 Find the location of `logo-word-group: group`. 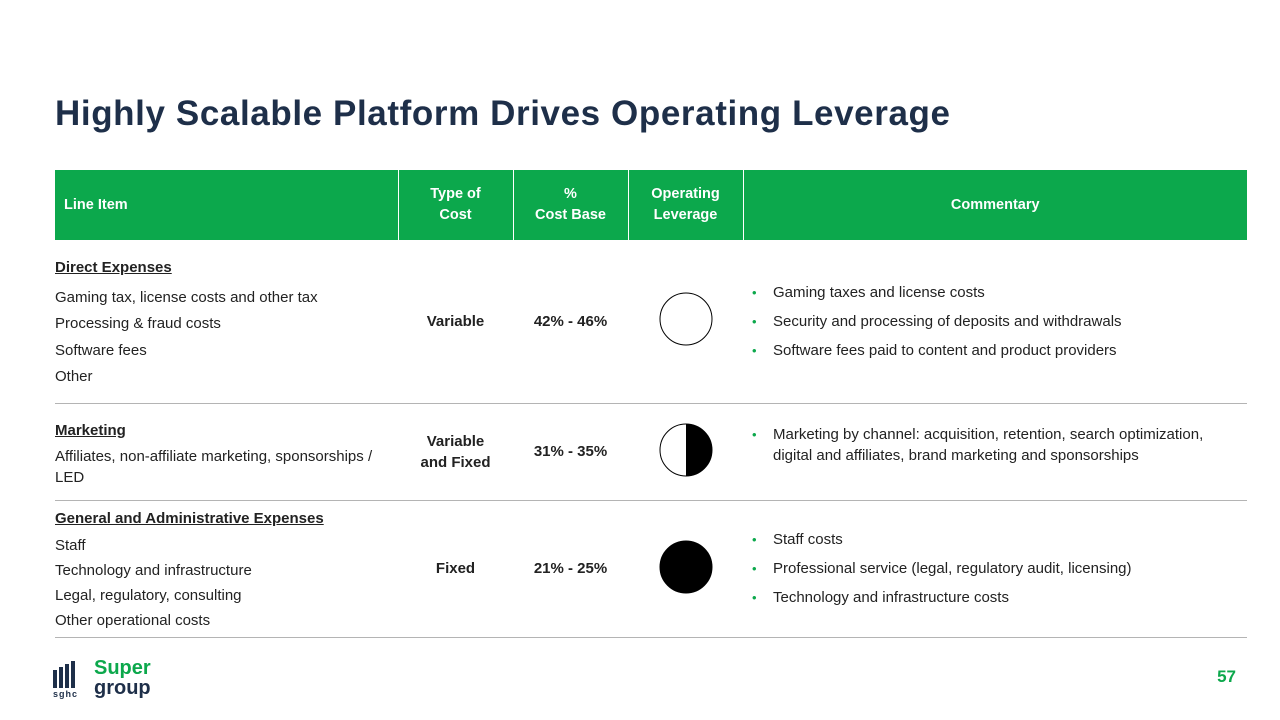

logo-word-group: group is located at coordinates (122, 688).